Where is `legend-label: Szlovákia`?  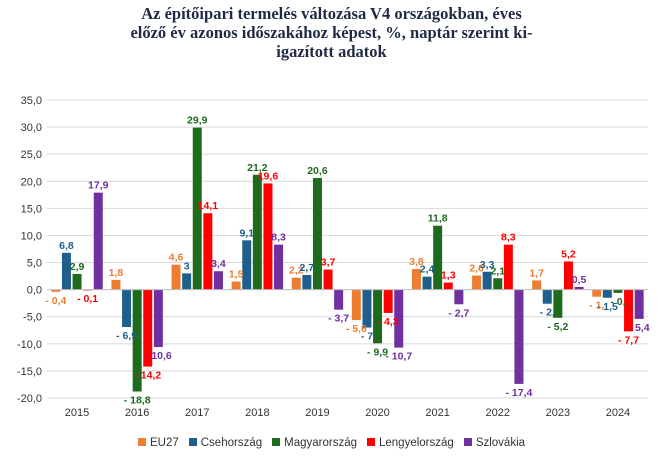 legend-label: Szlovákia is located at coordinates (500, 443).